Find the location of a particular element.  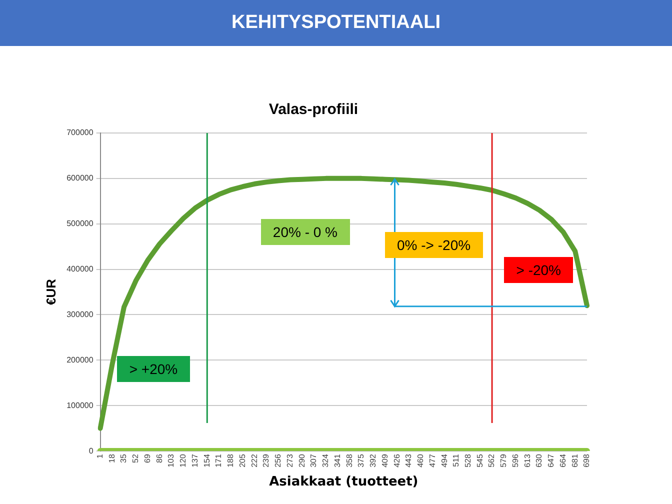

y-tick-label: 700000 is located at coordinates (80, 133).